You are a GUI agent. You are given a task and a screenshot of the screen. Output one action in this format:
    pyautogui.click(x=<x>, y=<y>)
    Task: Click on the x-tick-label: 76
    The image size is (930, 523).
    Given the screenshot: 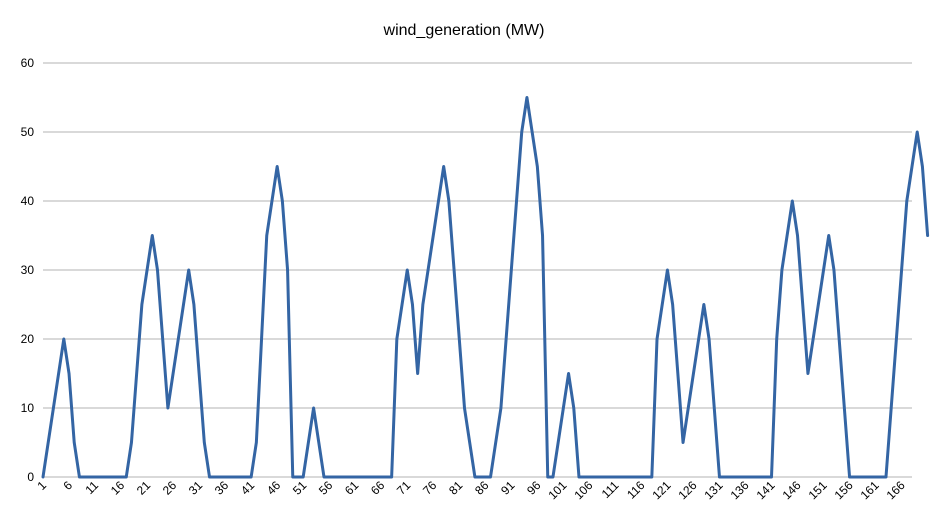 What is the action you would take?
    pyautogui.click(x=430, y=488)
    